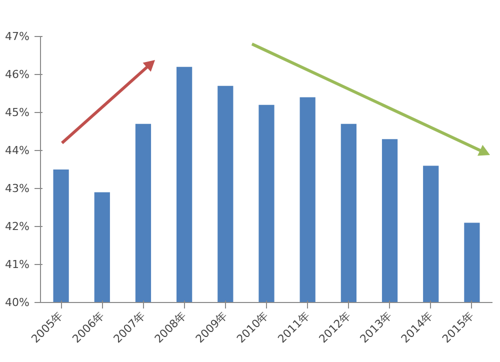 Image resolution: width=500 pixels, height=362 pixels. I want to click on y-tick-label: 41%, so click(17, 264).